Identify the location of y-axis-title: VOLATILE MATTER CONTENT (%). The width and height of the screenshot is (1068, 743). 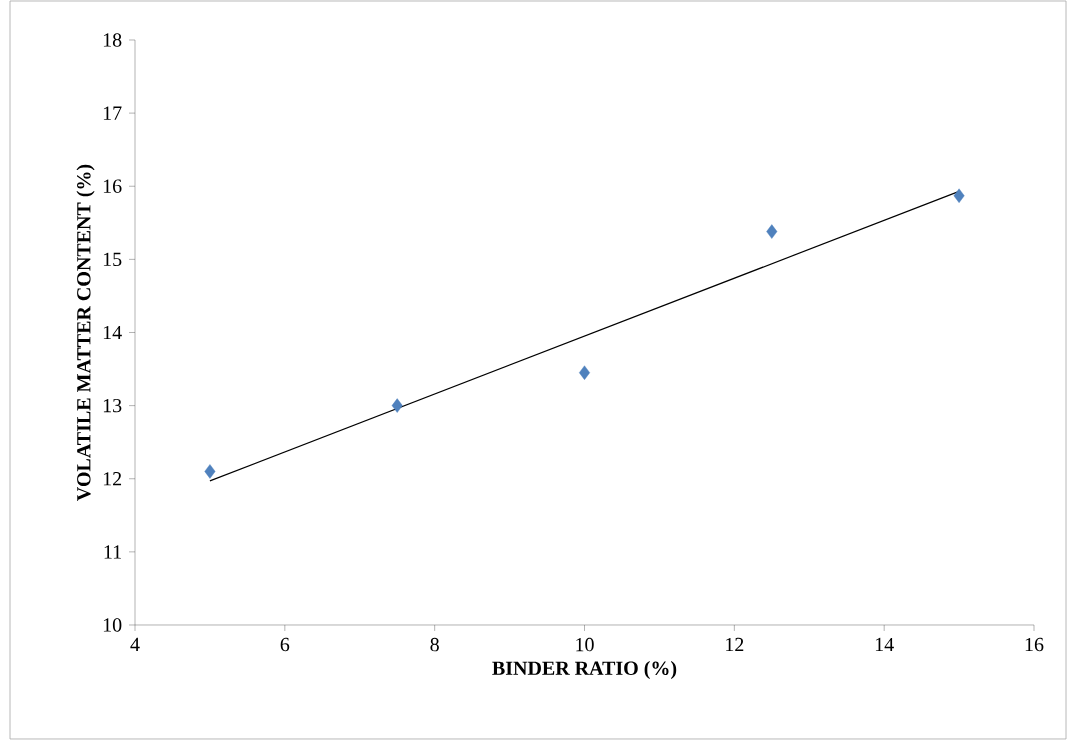
(85, 332).